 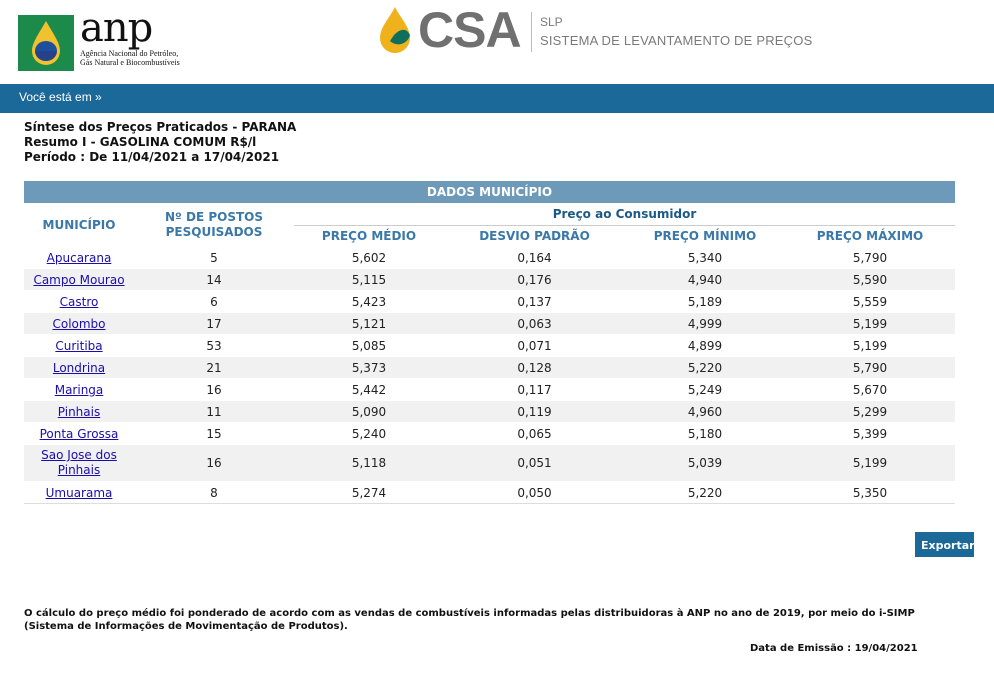 I want to click on cell-minimo: 4,999, so click(x=705, y=323).